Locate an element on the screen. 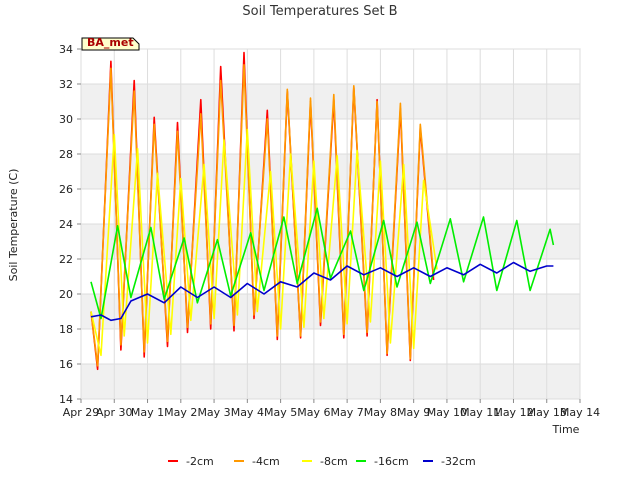 This screenshot has height=480, width=640. badge-label: BA_met is located at coordinates (110, 42).